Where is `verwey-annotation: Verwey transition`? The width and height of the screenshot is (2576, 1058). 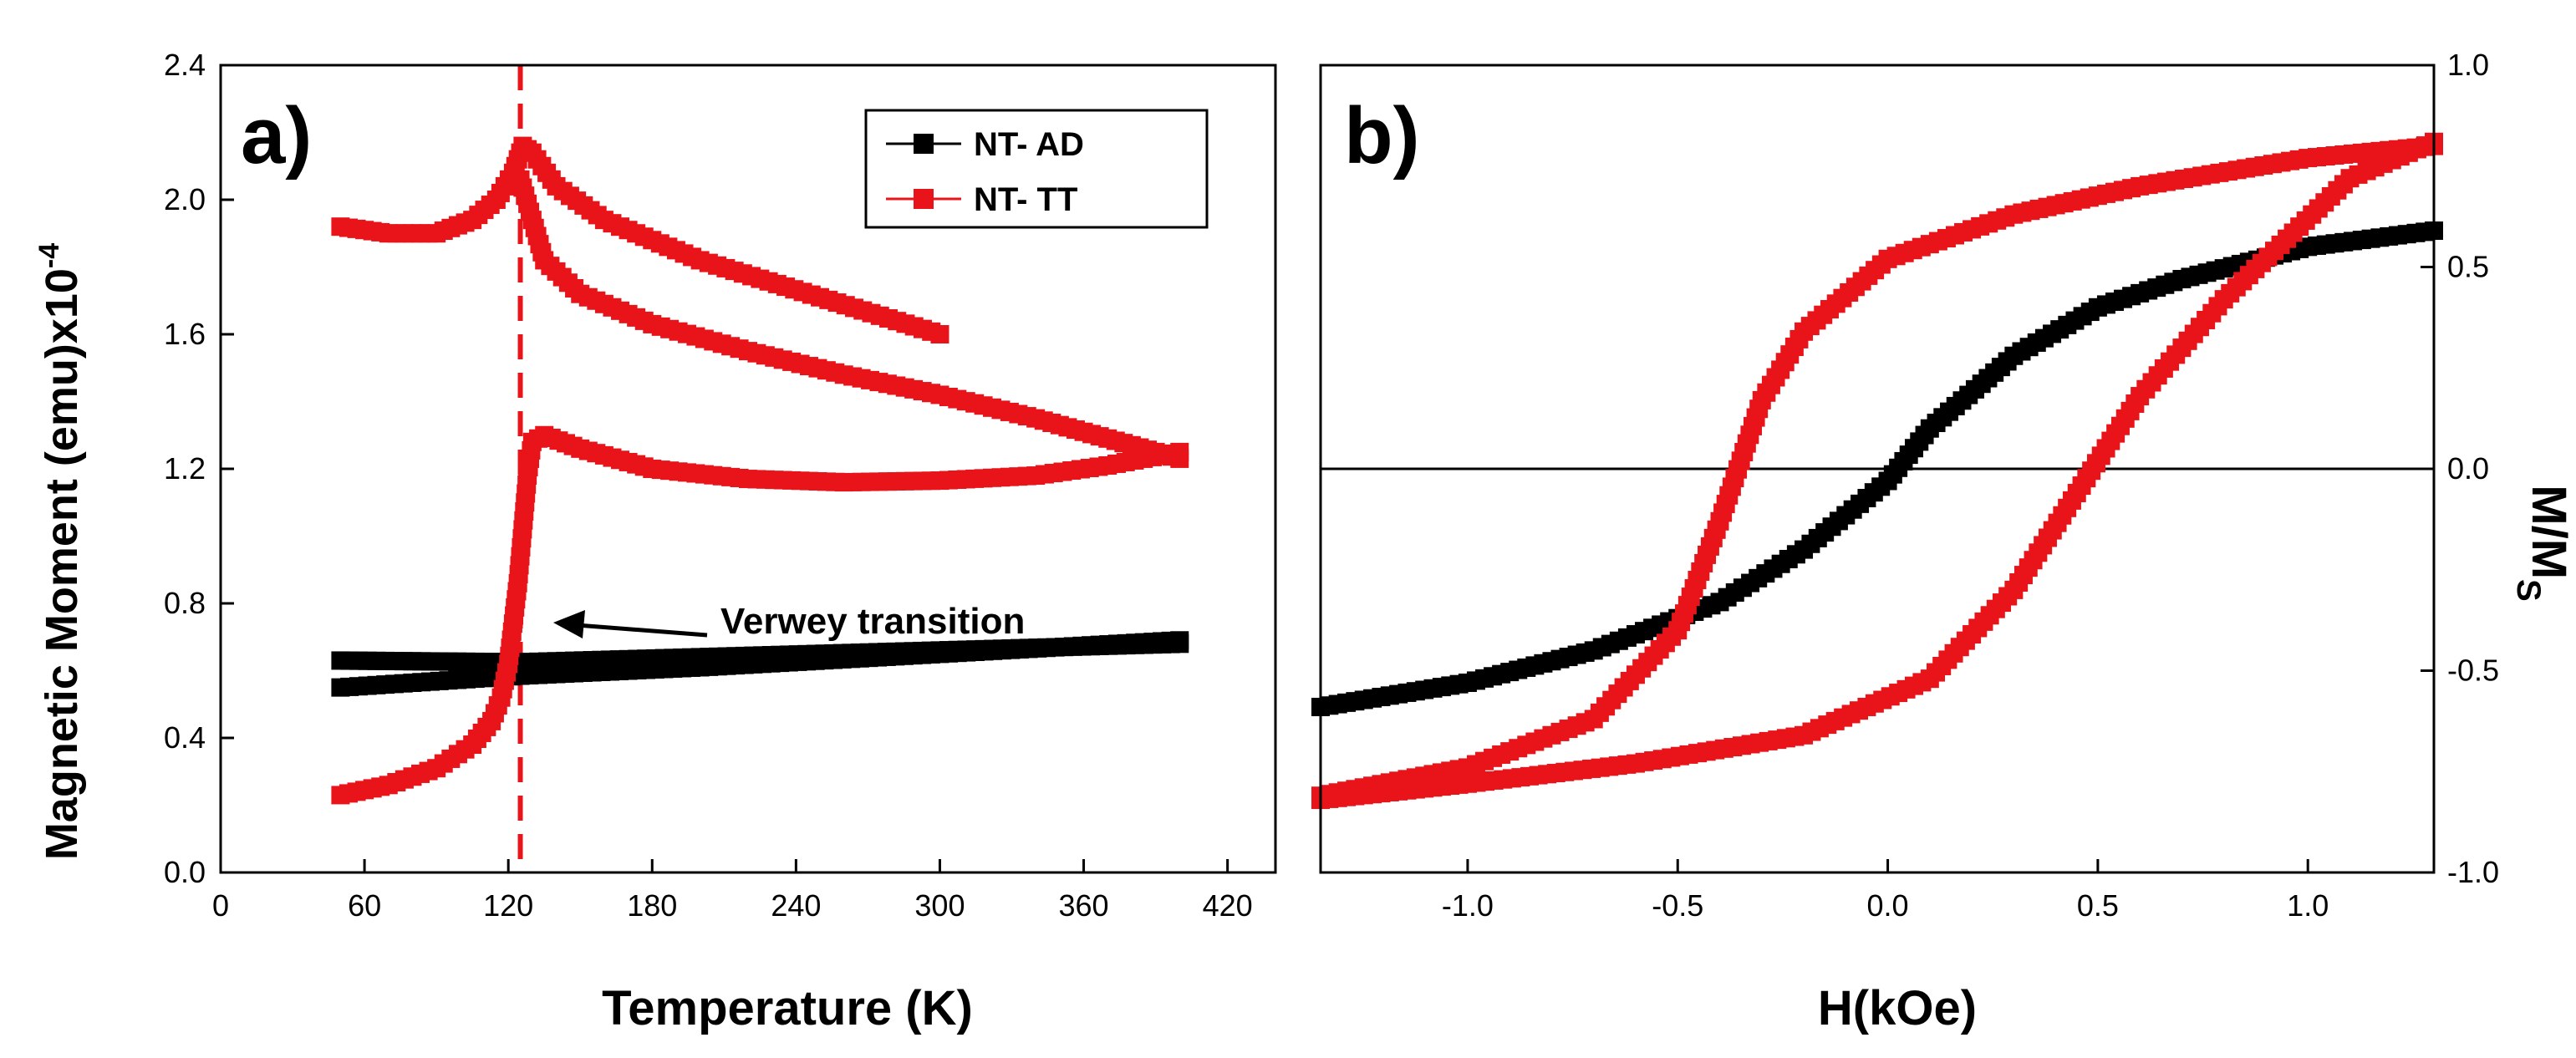
verwey-annotation: Verwey transition is located at coordinates (789, 621).